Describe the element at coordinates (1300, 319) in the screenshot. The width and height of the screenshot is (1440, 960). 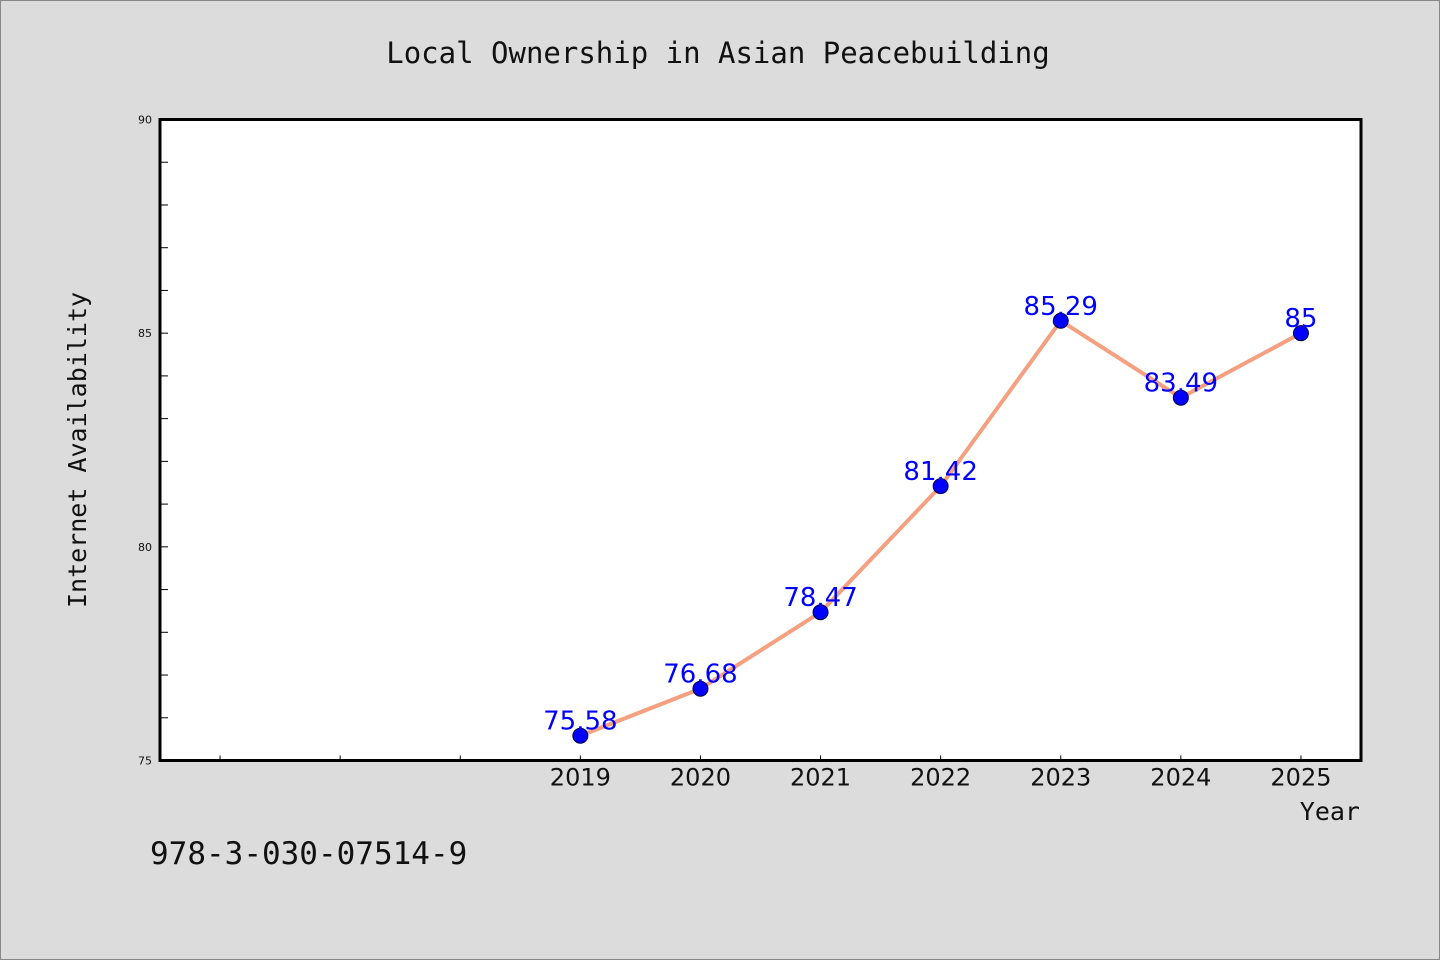
I see `data-label: 85` at that location.